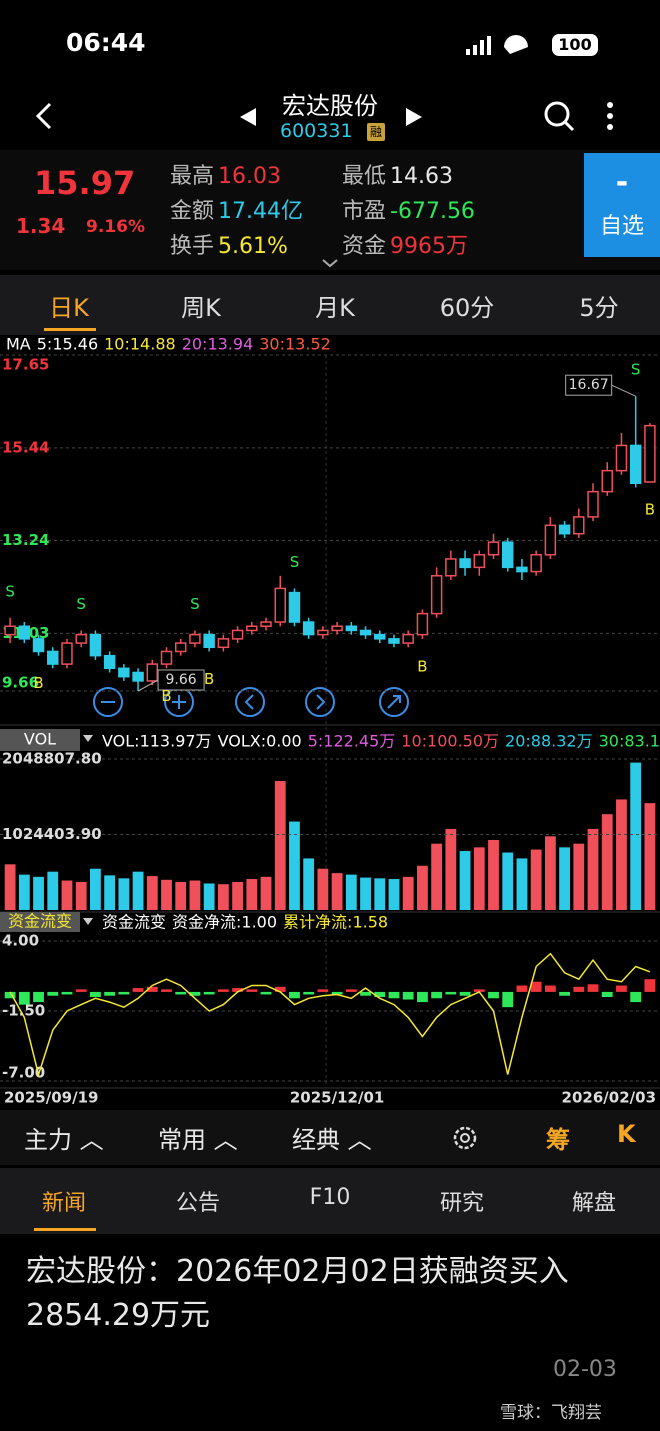 The image size is (660, 1431). I want to click on period-tabs, so click(330, 305).